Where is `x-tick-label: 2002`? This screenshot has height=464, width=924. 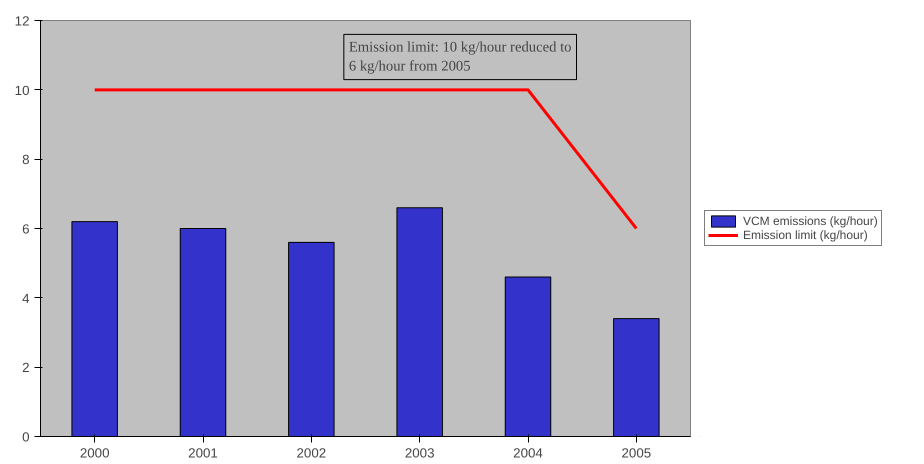
x-tick-label: 2002 is located at coordinates (311, 453).